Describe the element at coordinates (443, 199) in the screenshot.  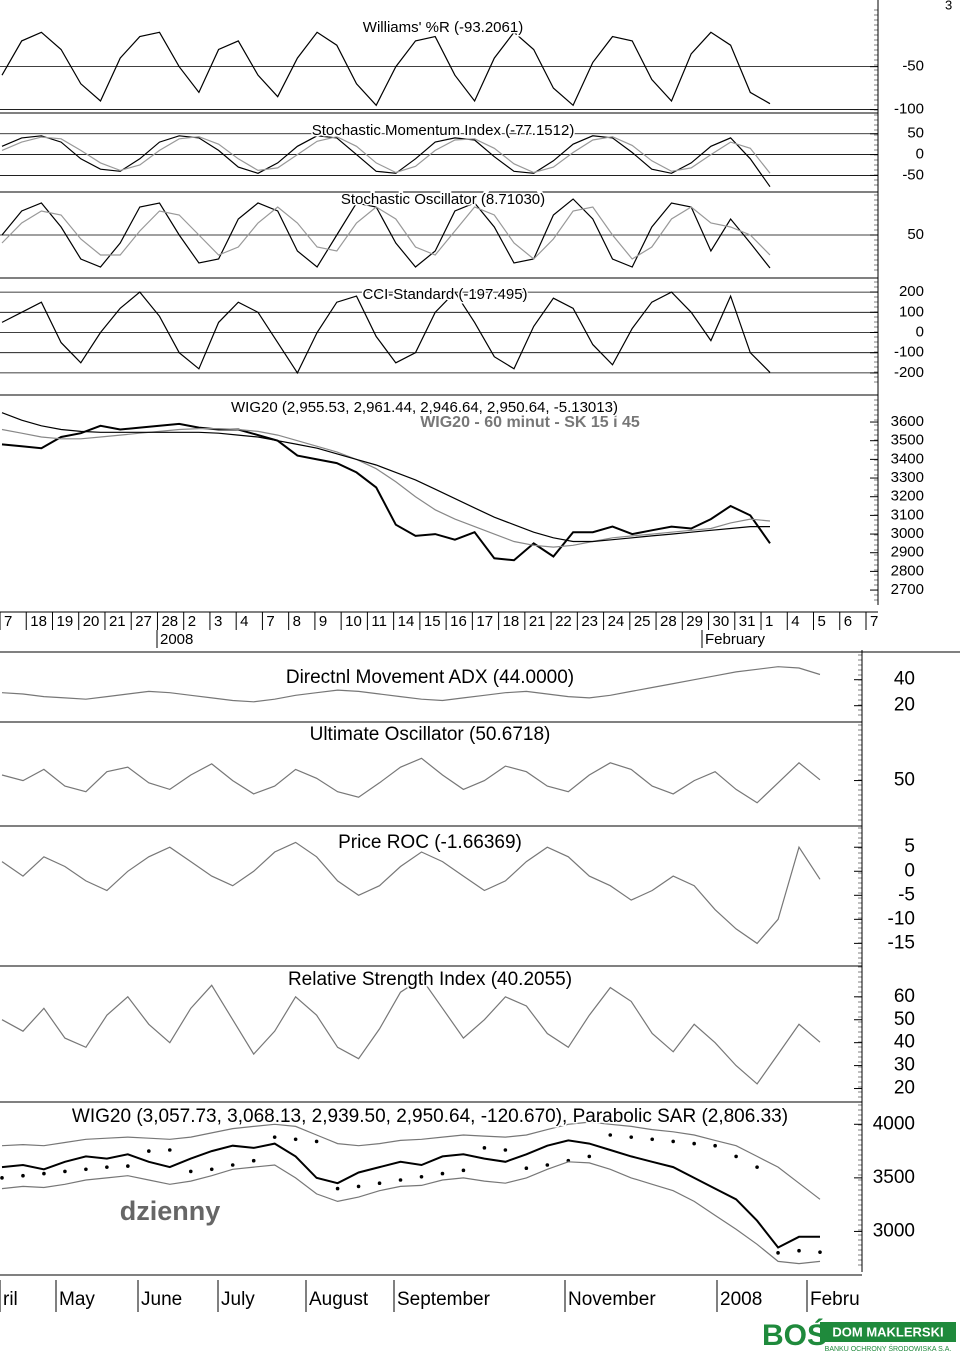
I see `panel-title: Stochastic Oscillator (8.71030)` at that location.